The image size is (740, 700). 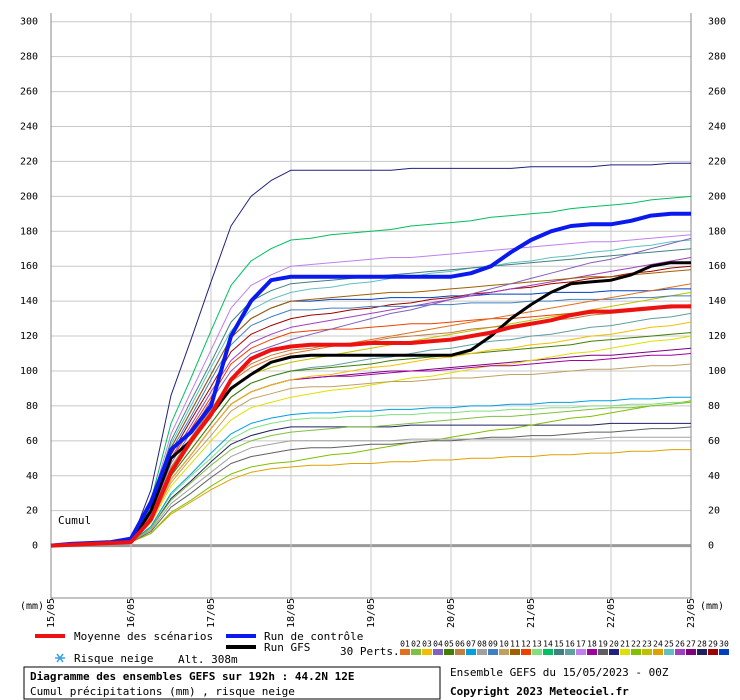 What do you see at coordinates (702, 644) in the screenshot?
I see `legend-label: 28` at bounding box center [702, 644].